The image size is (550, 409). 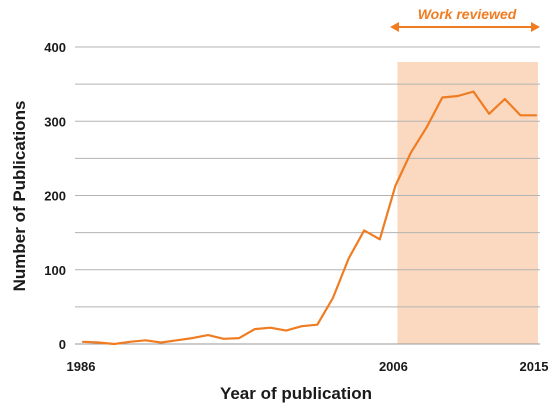 I want to click on y-tick-label: 400, so click(x=55, y=47).